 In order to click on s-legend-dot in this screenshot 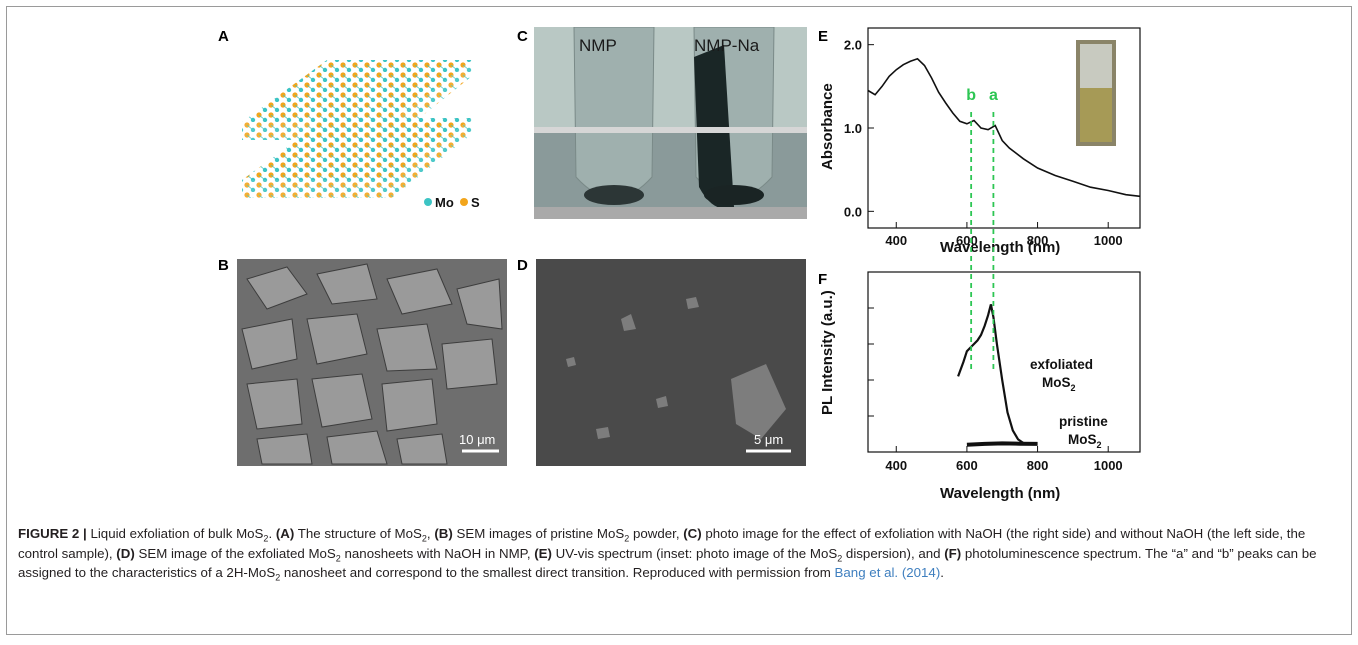, I will do `click(464, 202)`.